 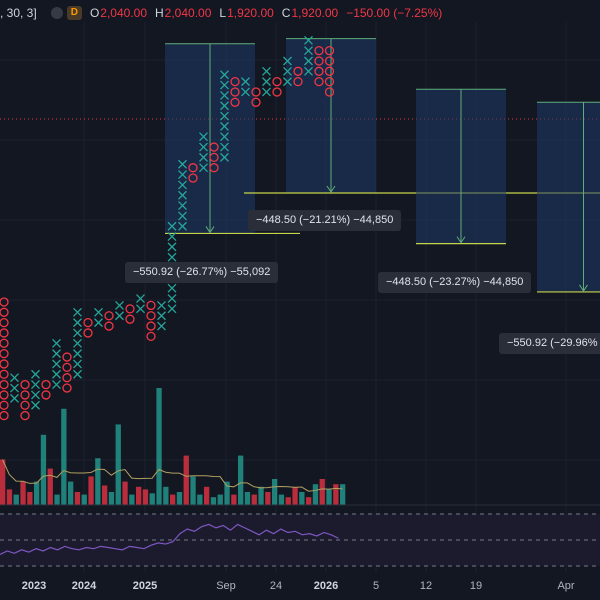 What do you see at coordinates (315, 13) in the screenshot?
I see `close-value: 1,920.00` at bounding box center [315, 13].